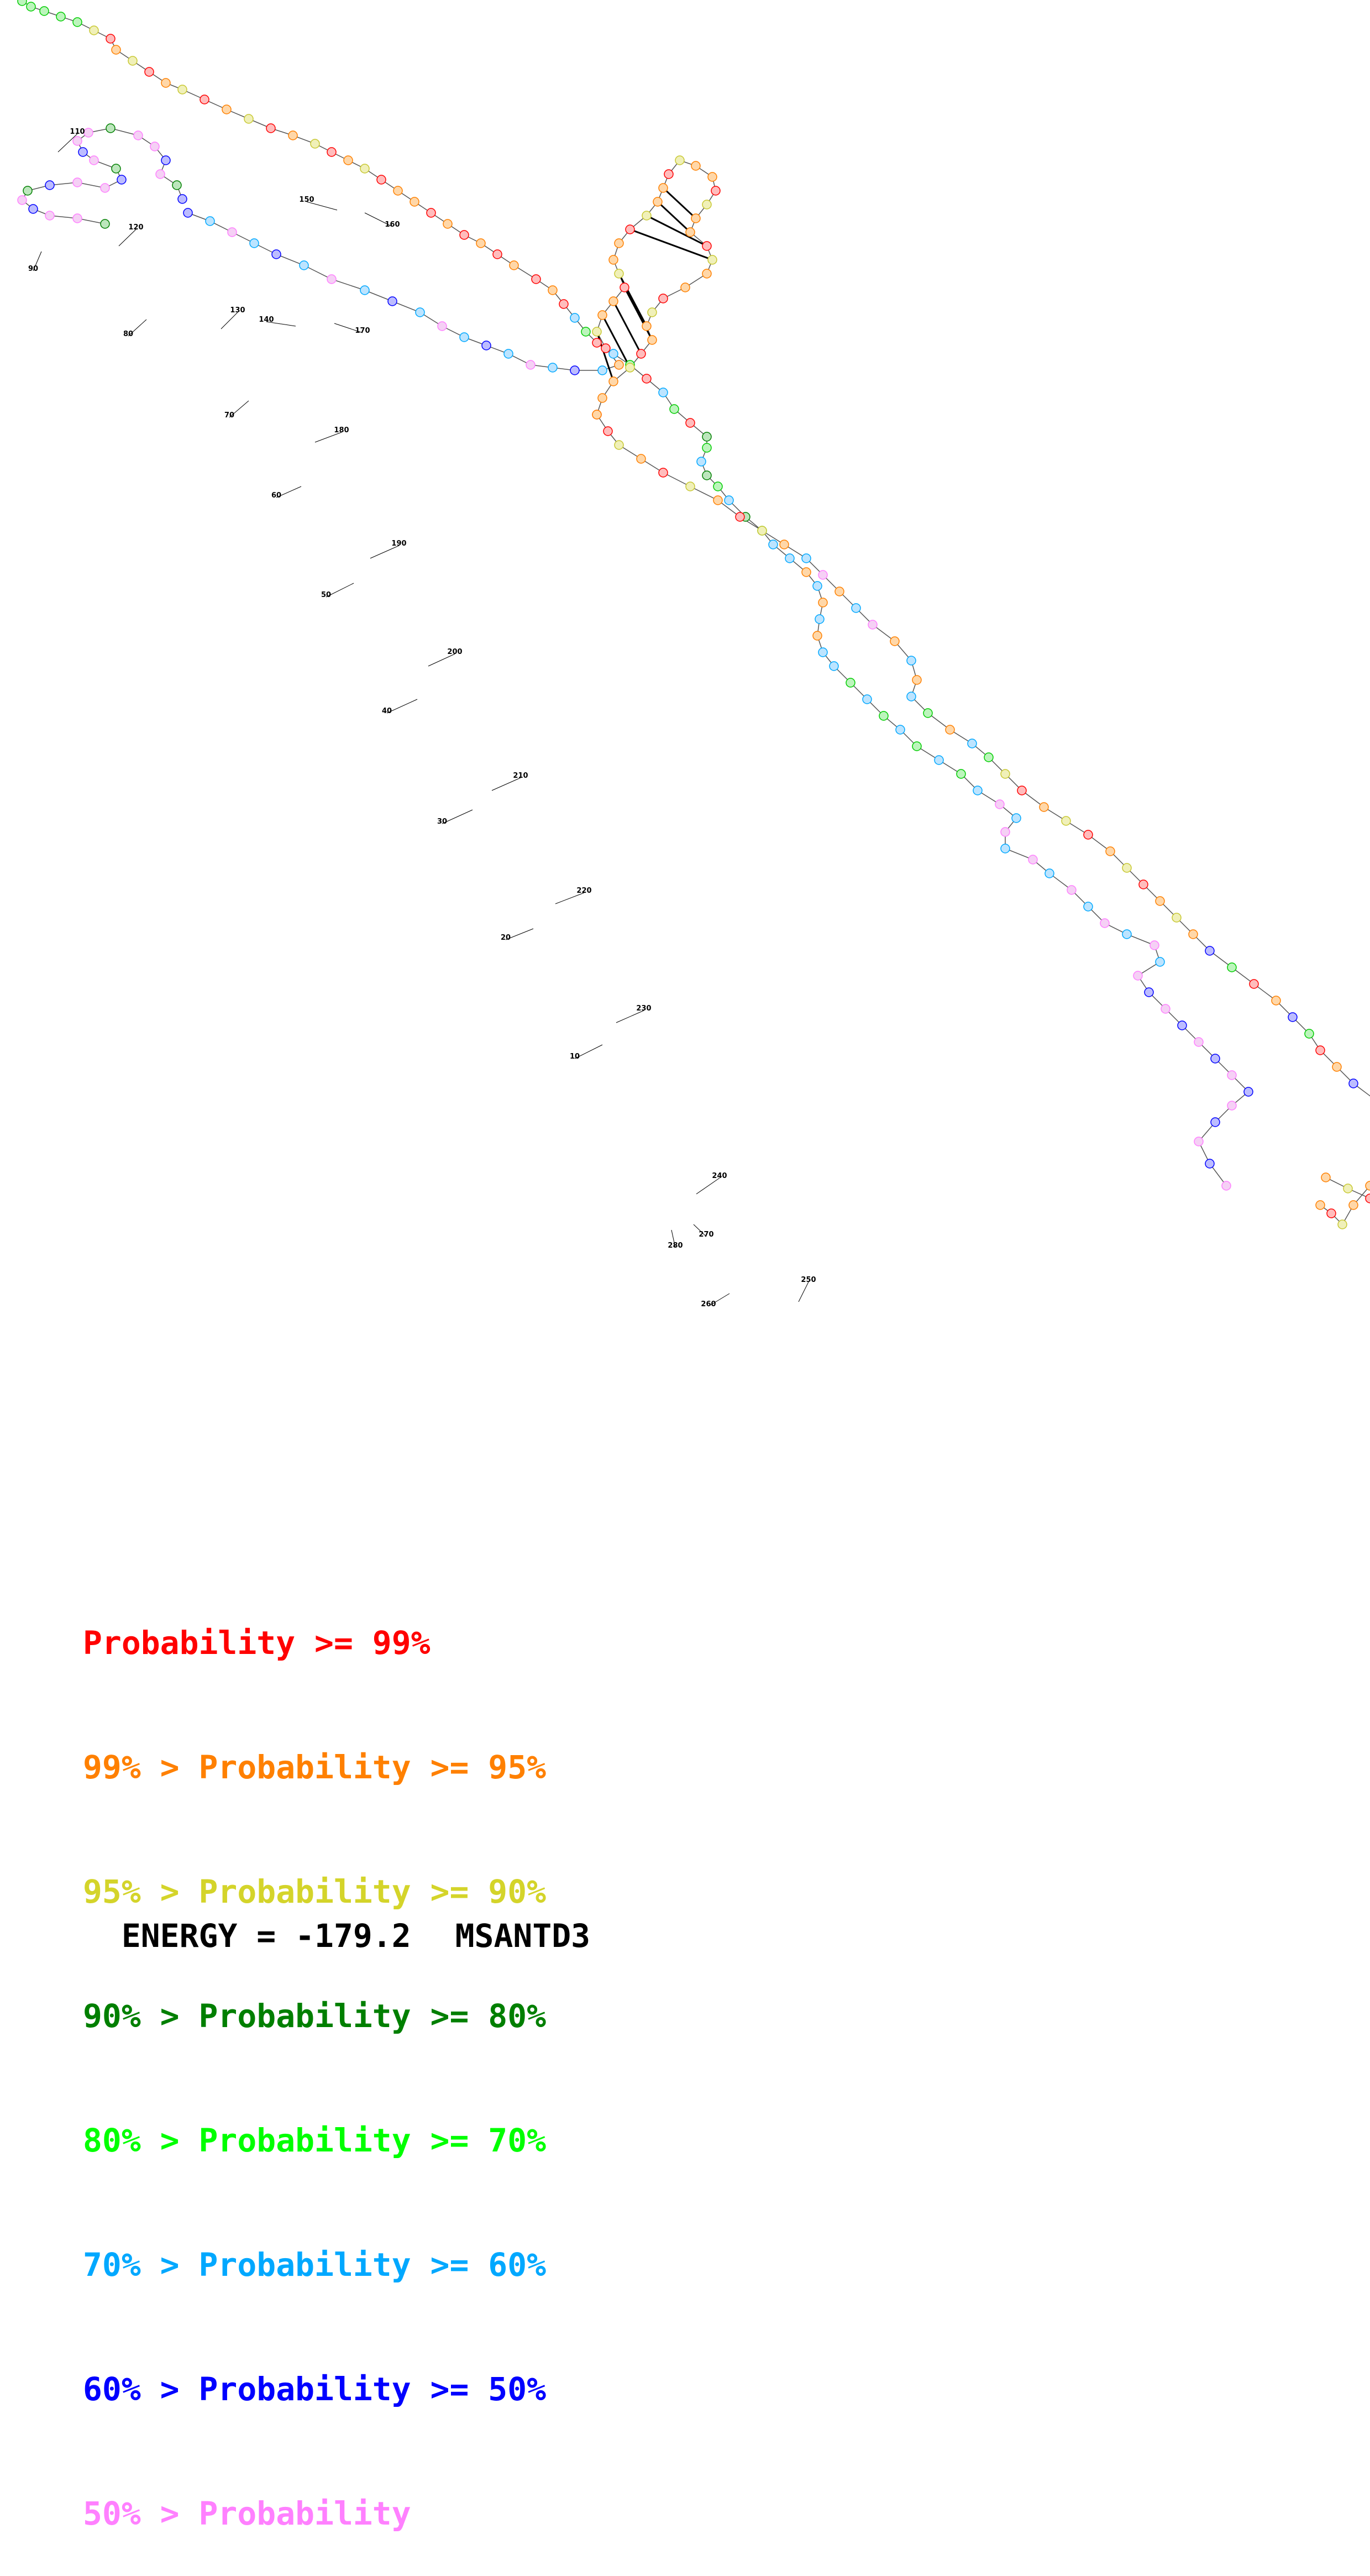 This screenshot has width=1370, height=2576. I want to click on legend-prefix: 50% >, so click(141, 2513).